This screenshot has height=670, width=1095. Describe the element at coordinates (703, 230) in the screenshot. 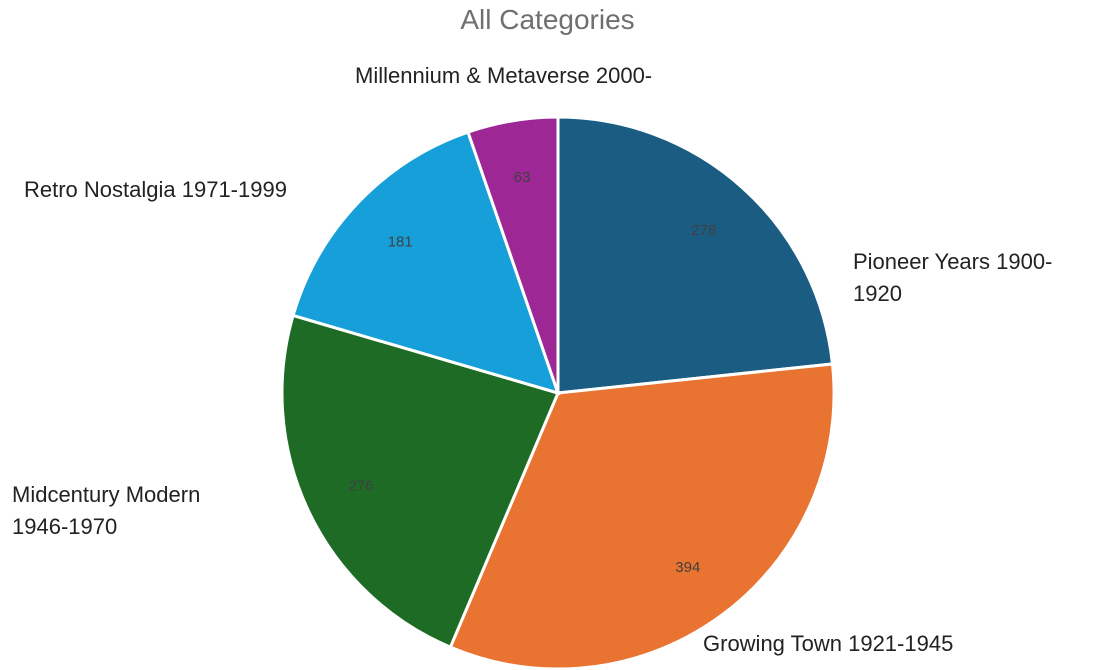

I see `data-label-0: 278` at that location.